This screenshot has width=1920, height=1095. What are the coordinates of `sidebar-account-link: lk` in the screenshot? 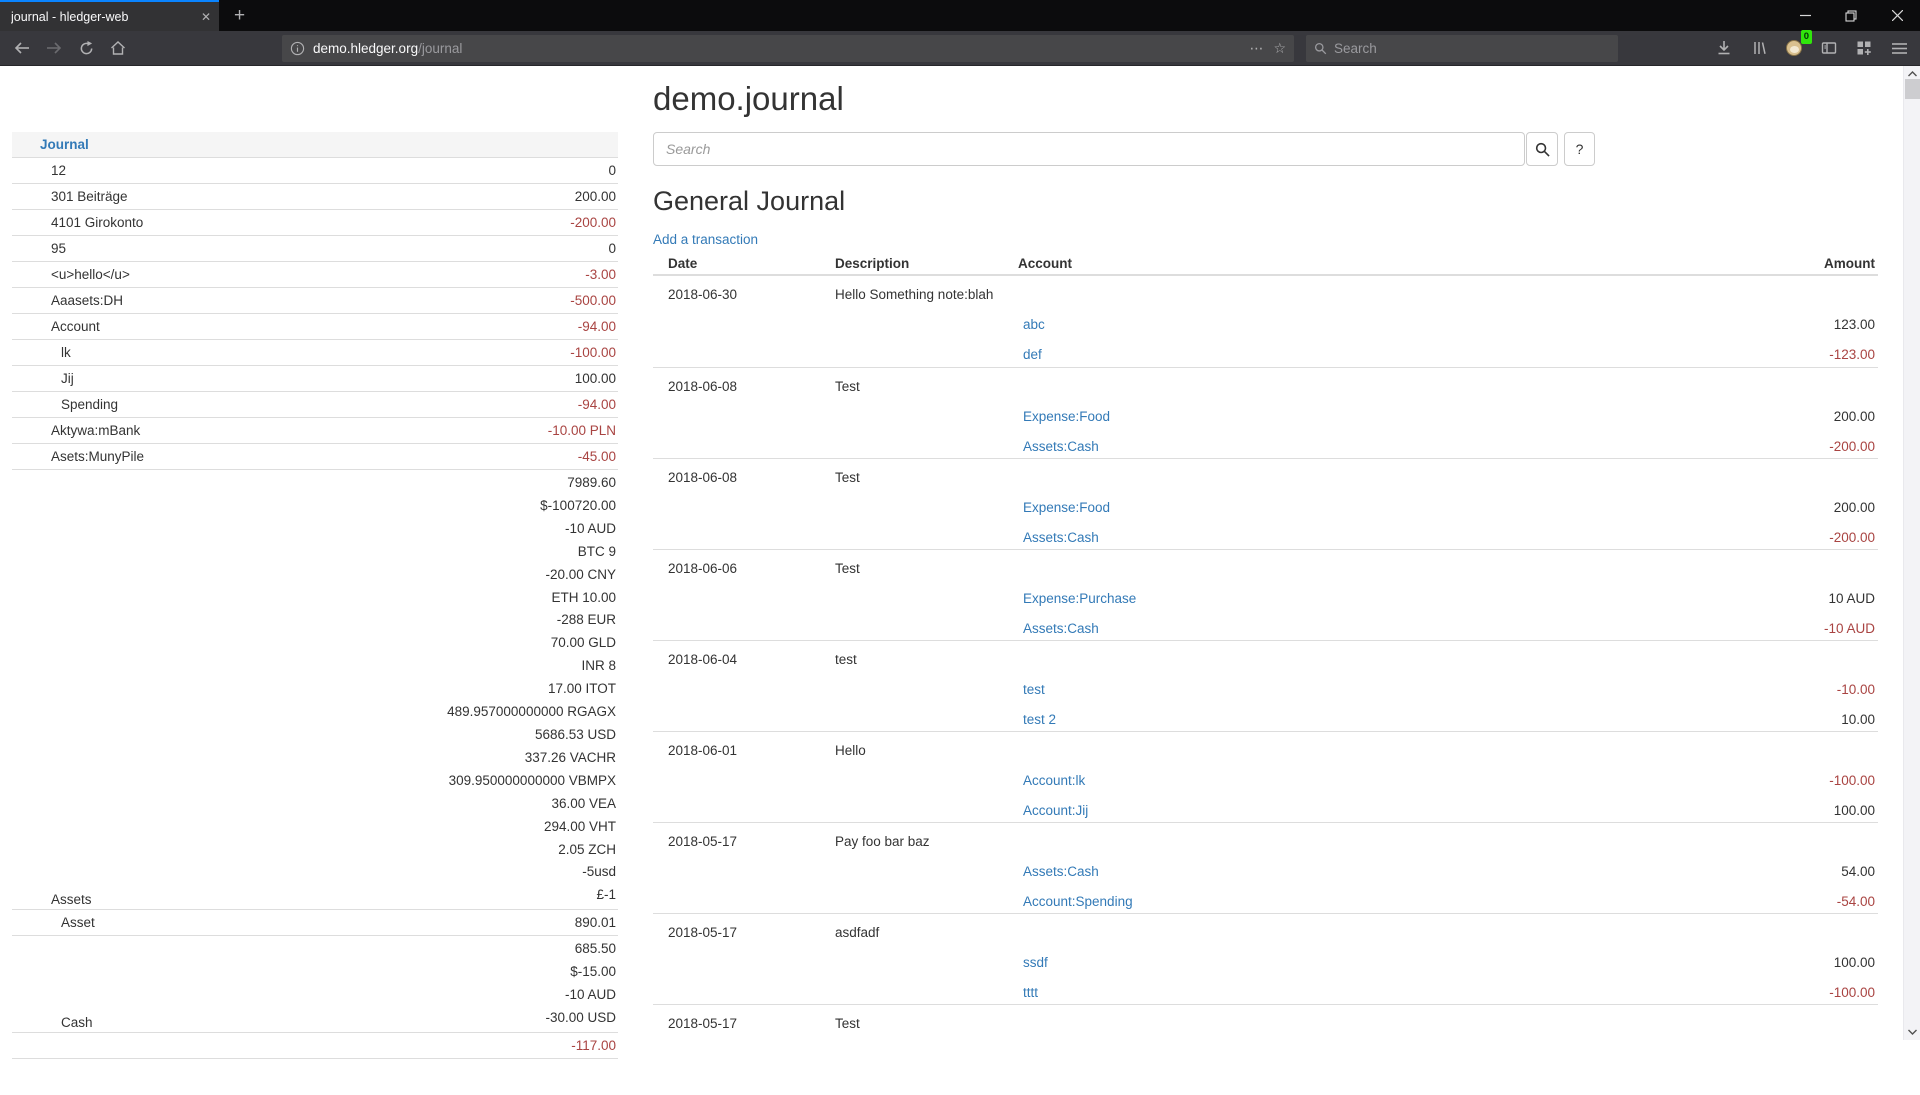 It's located at (66, 352).